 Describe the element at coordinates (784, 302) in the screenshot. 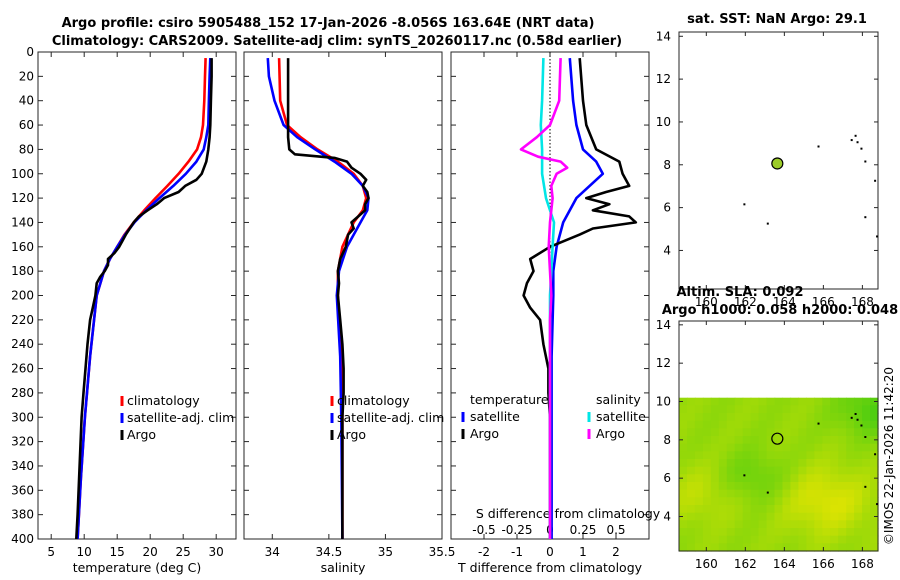

I see `sst_map-xtick-label: 164` at that location.